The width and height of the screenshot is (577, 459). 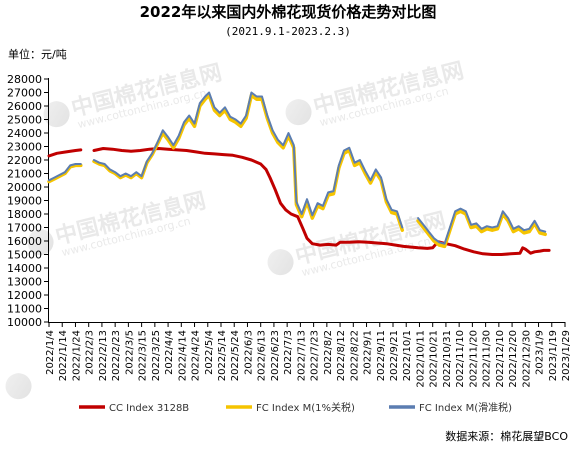 What do you see at coordinates (354, 355) in the screenshot?
I see `x-tick-label: 2022/8/22` at bounding box center [354, 355].